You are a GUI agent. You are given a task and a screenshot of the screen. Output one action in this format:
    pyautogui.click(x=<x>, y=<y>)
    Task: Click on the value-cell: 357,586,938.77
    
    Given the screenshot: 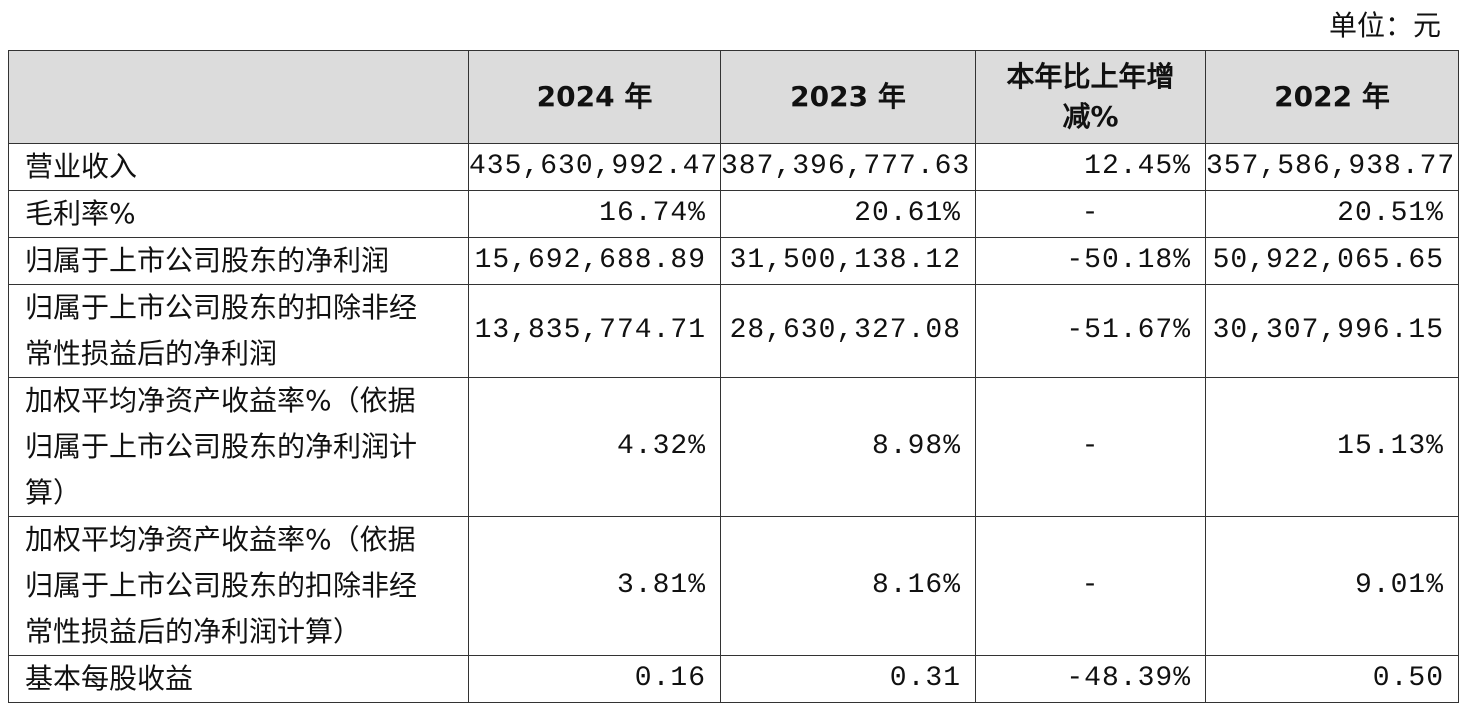 What is the action you would take?
    pyautogui.click(x=1332, y=167)
    